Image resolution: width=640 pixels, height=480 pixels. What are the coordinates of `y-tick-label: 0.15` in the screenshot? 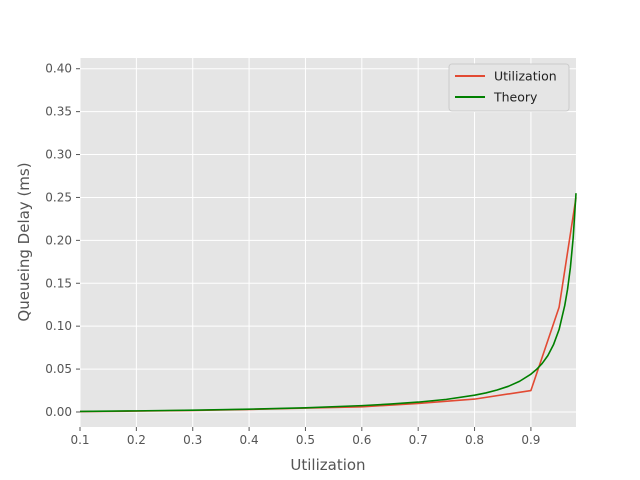 It's located at (58, 283).